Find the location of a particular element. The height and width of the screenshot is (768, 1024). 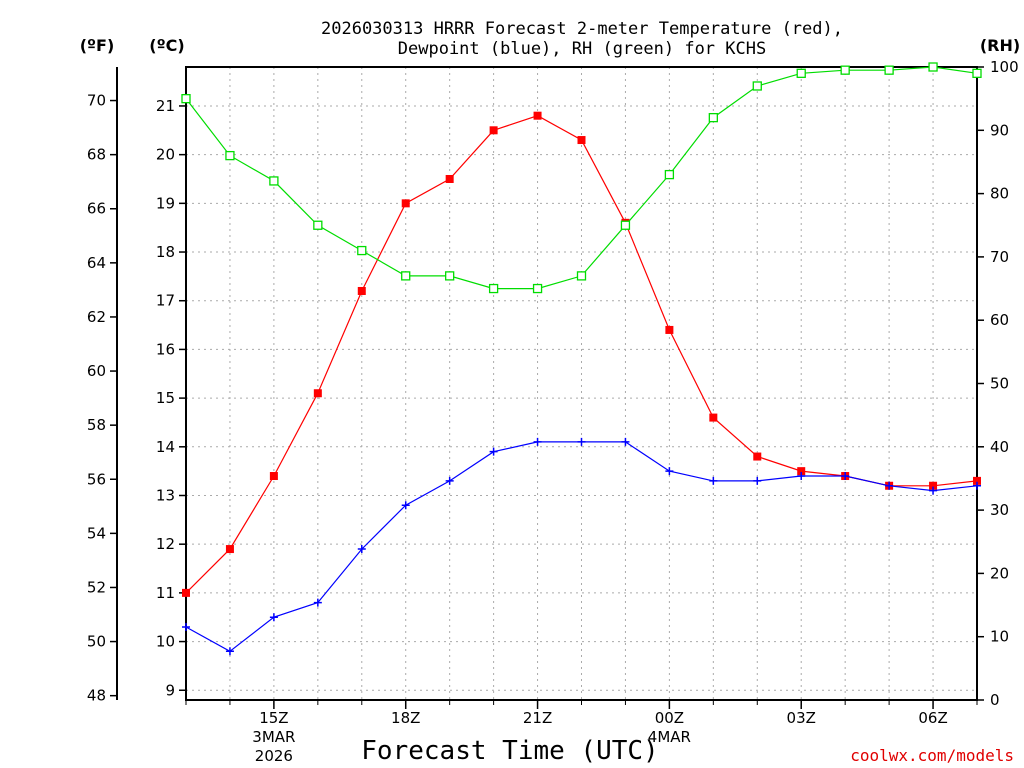

celsius-tick-label: 10 is located at coordinates (165, 642).